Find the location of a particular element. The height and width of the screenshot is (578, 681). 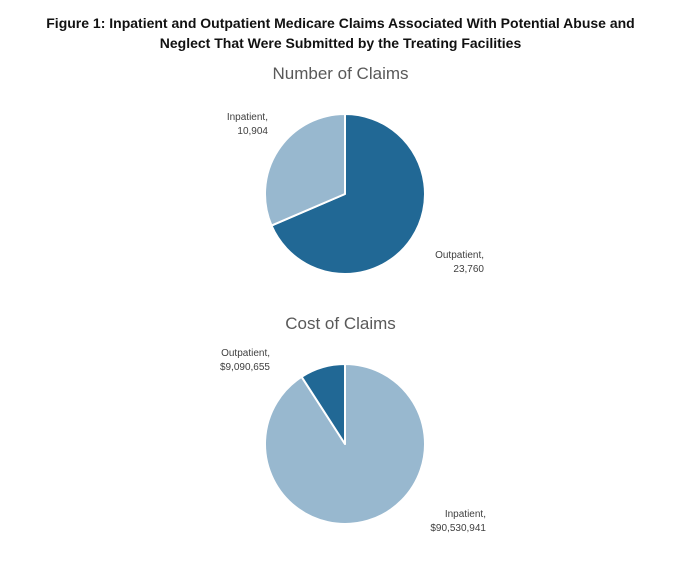

label-cost-inpatient-value: $90,530,941 is located at coordinates (458, 528).